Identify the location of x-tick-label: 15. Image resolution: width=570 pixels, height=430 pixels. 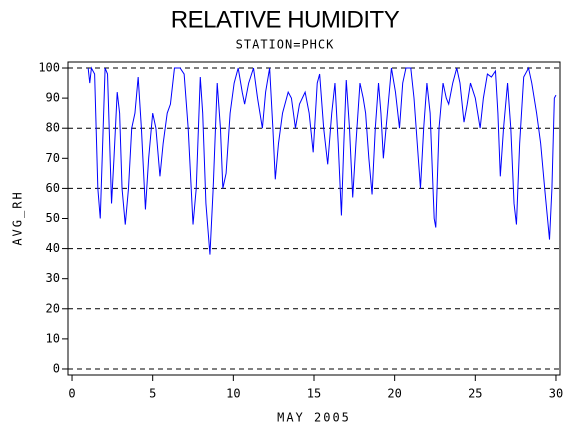
(314, 394).